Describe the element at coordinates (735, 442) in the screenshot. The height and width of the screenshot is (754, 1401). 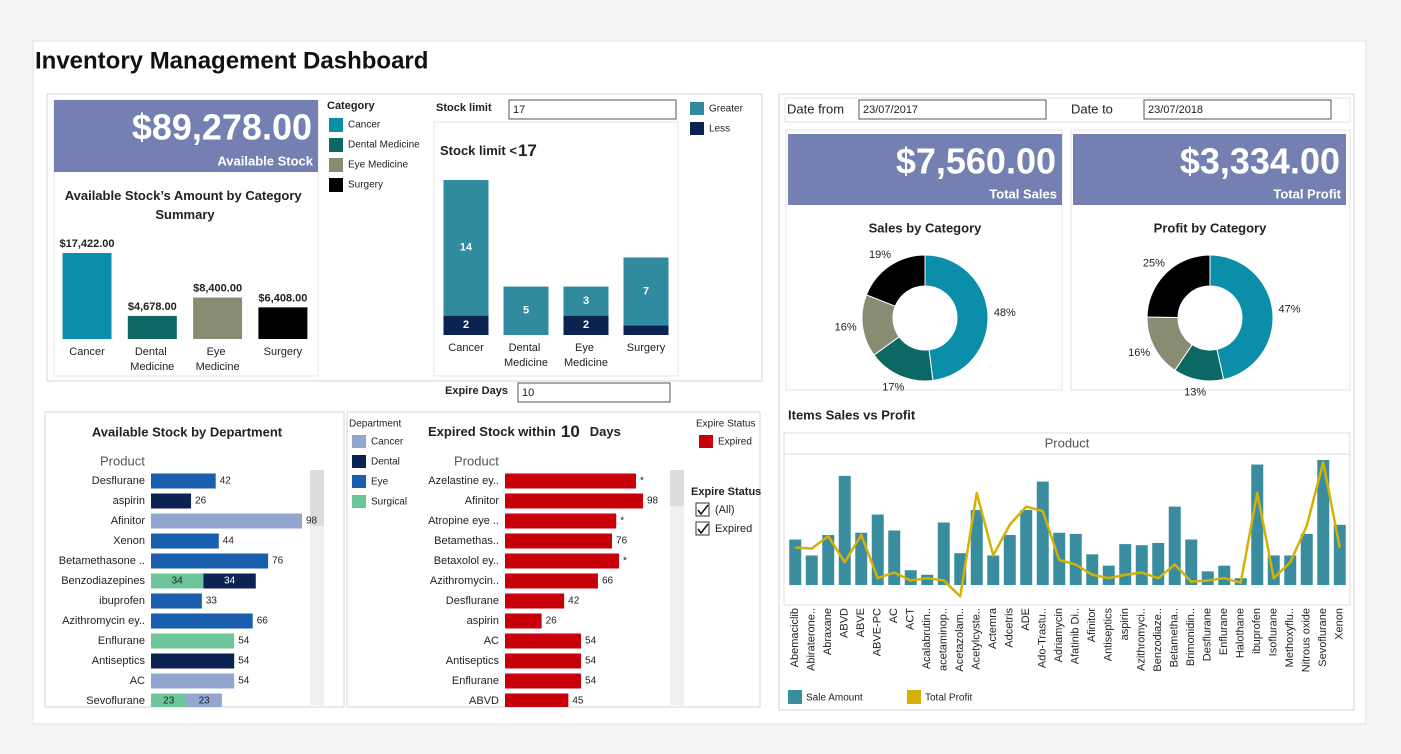
I see `legend-label: Expired` at that location.